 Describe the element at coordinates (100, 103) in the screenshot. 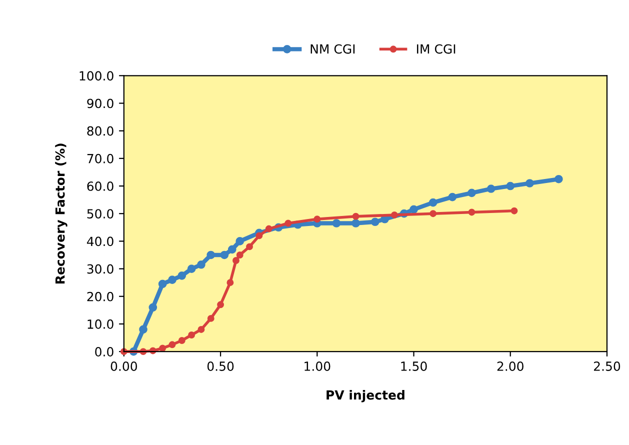

I see `y-tick-label: 90.0` at that location.